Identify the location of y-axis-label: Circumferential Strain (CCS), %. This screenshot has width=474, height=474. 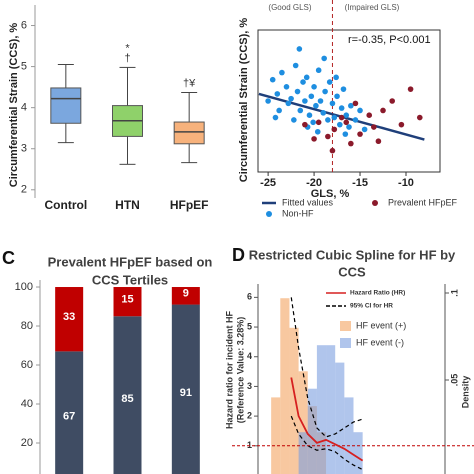
(14, 105).